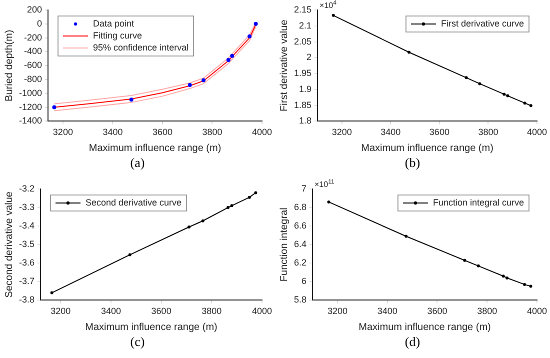 This screenshot has width=550, height=358. Describe the element at coordinates (413, 163) in the screenshot. I see `text: (b)` at that location.